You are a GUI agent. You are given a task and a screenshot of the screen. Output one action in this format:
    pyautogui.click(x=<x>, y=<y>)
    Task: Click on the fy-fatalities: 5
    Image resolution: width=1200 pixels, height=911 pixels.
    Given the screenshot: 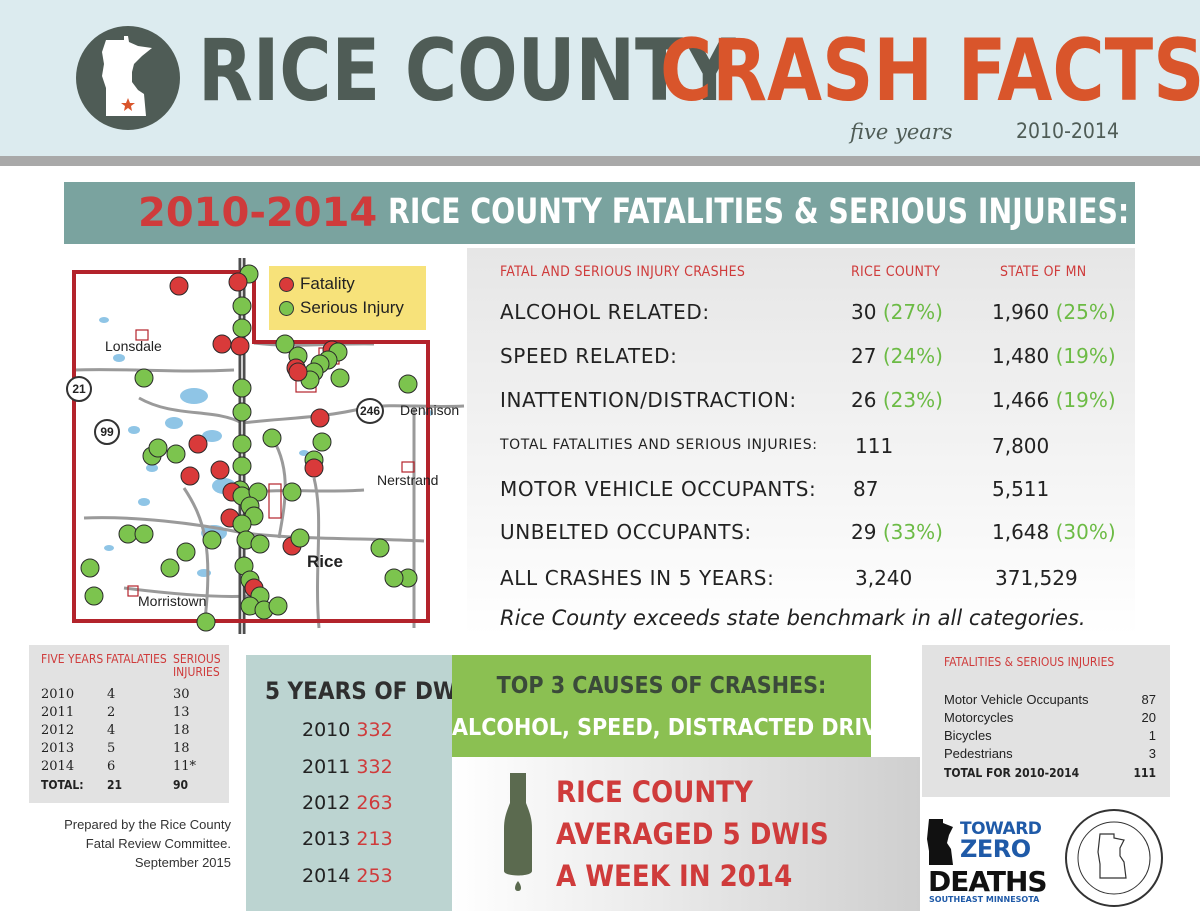 What is the action you would take?
    pyautogui.click(x=111, y=748)
    